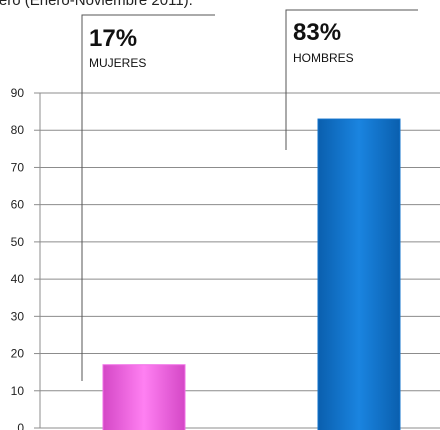 The height and width of the screenshot is (430, 440). I want to click on callout-label-hombres: HOMBRES, so click(323, 58).